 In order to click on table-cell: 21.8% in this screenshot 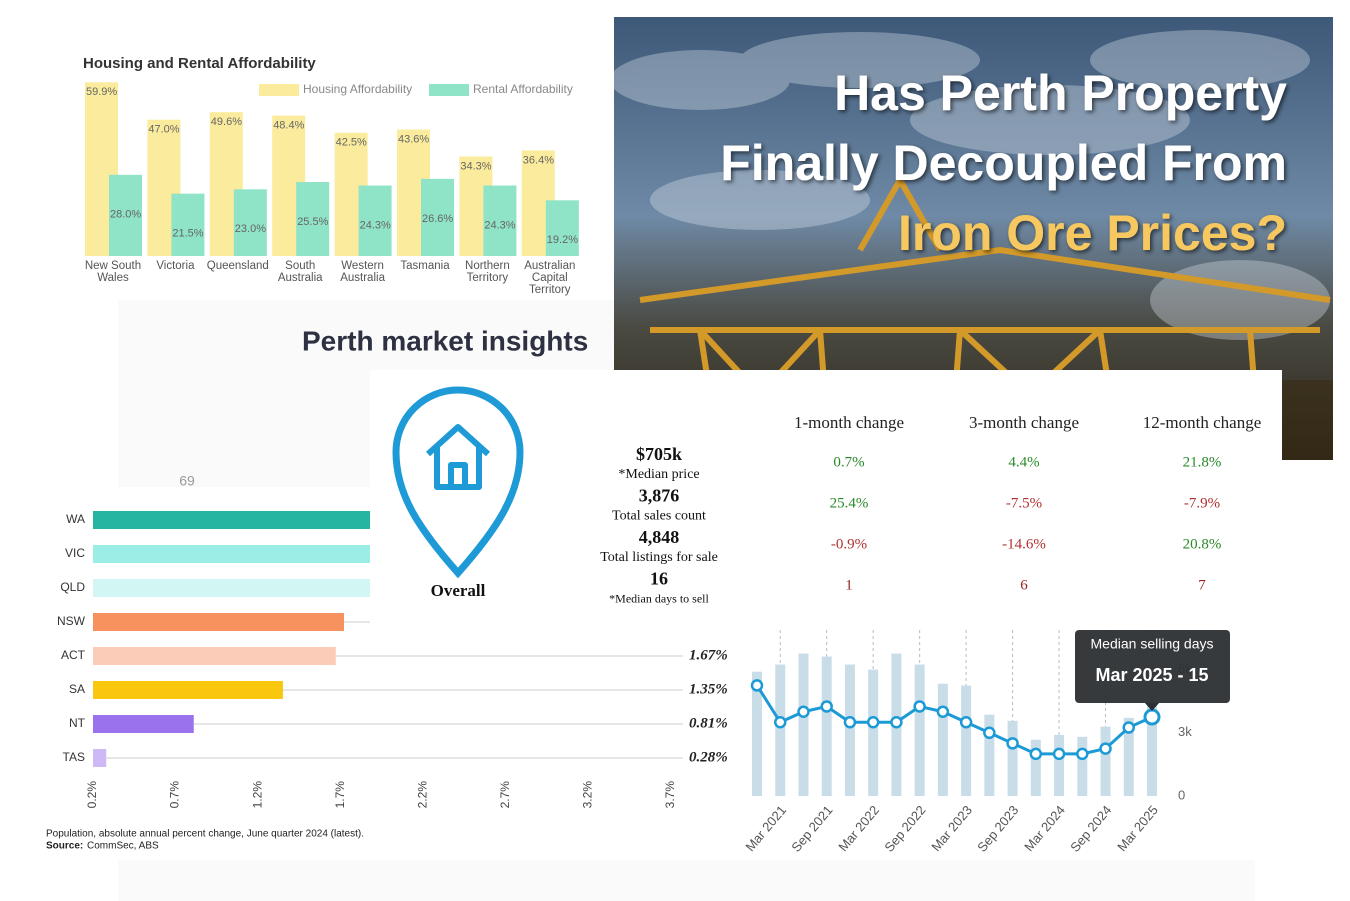, I will do `click(1202, 462)`.